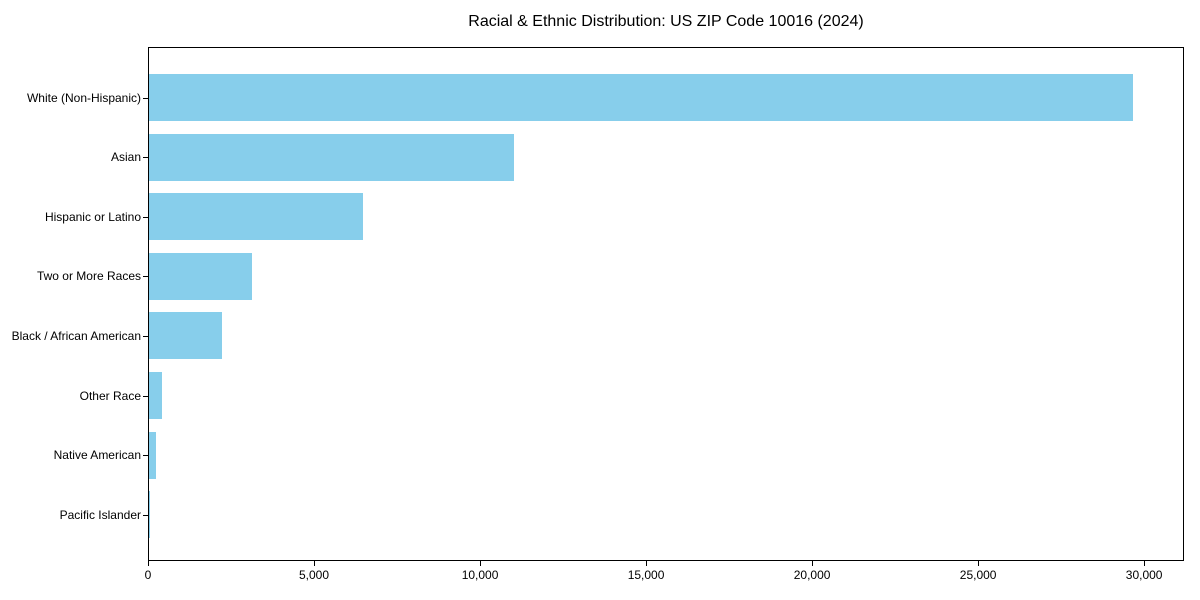  What do you see at coordinates (148, 575) in the screenshot?
I see `x-tick-label-0: 0` at bounding box center [148, 575].